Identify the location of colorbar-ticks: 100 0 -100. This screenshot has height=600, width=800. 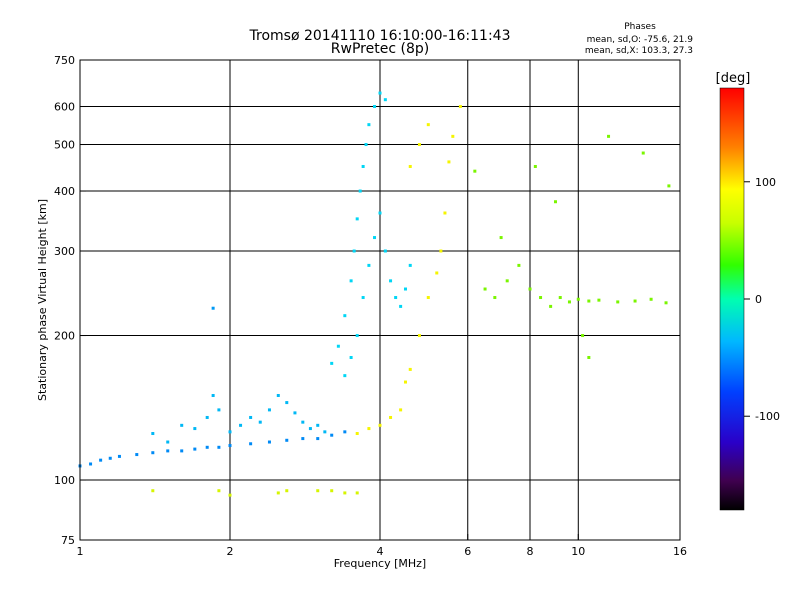
(762, 299).